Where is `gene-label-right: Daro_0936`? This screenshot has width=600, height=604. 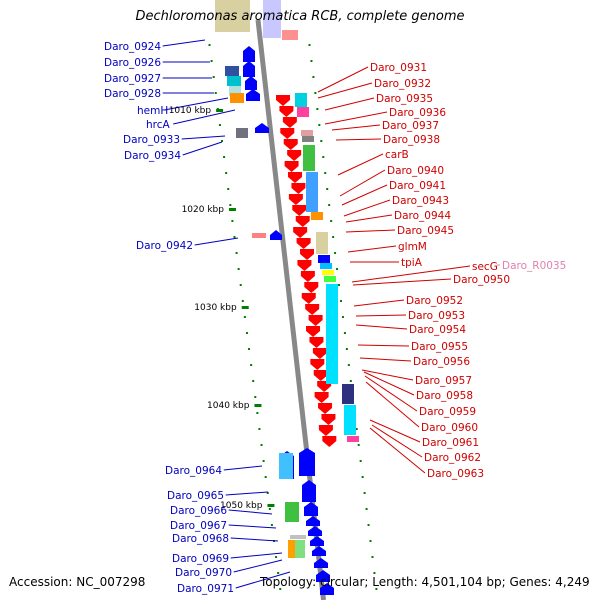 gene-label-right: Daro_0936 is located at coordinates (417, 113).